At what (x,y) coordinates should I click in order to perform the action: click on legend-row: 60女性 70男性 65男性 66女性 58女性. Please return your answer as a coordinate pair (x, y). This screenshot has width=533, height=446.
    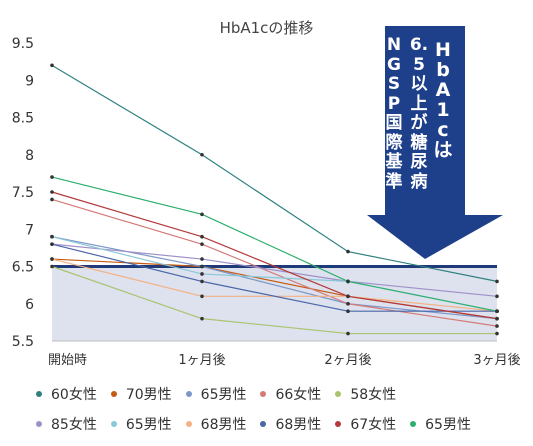
    Looking at the image, I should click on (223, 394).